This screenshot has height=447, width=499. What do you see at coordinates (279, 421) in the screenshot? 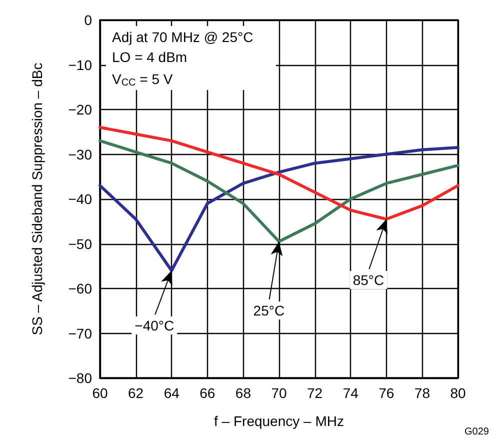
I see `x-axis-title: f – Frequency – MHz` at bounding box center [279, 421].